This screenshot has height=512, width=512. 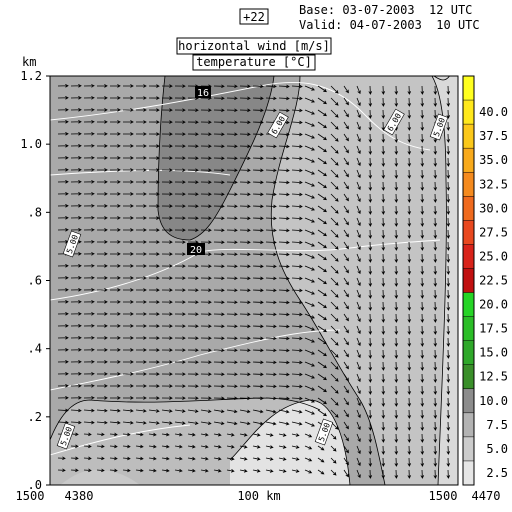 What do you see at coordinates (203, 93) in the screenshot?
I see `isotherm-label-16: 16` at bounding box center [203, 93].